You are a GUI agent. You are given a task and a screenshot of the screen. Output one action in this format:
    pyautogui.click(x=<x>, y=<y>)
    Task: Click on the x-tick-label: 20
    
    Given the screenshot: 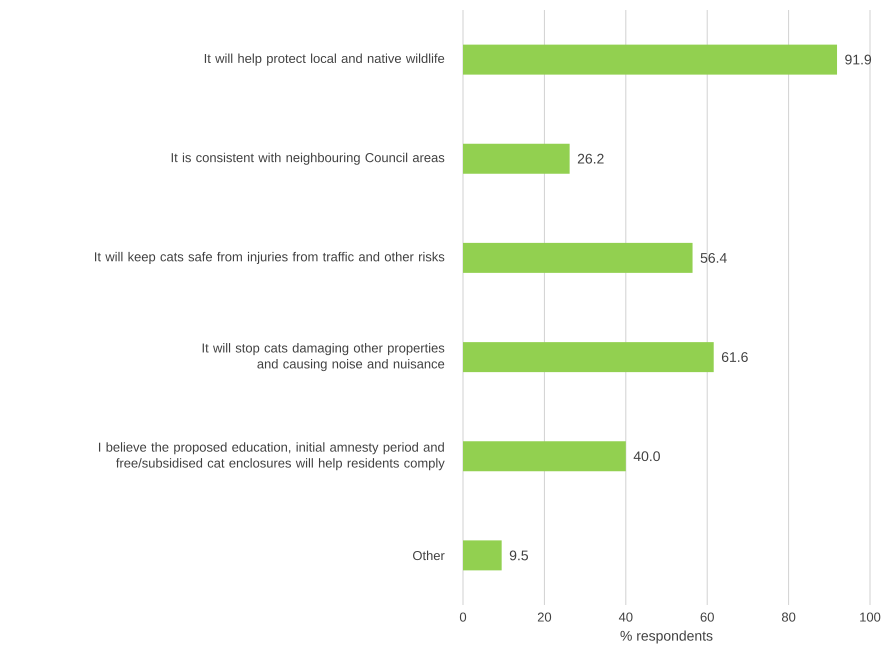 What is the action you would take?
    pyautogui.click(x=545, y=617)
    